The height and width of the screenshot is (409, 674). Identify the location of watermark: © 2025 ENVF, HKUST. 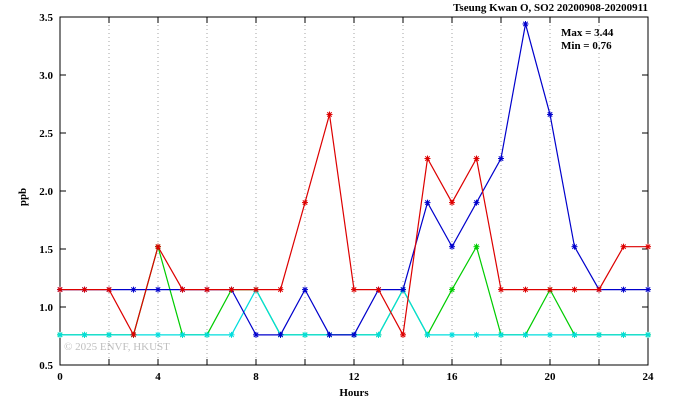
(117, 347).